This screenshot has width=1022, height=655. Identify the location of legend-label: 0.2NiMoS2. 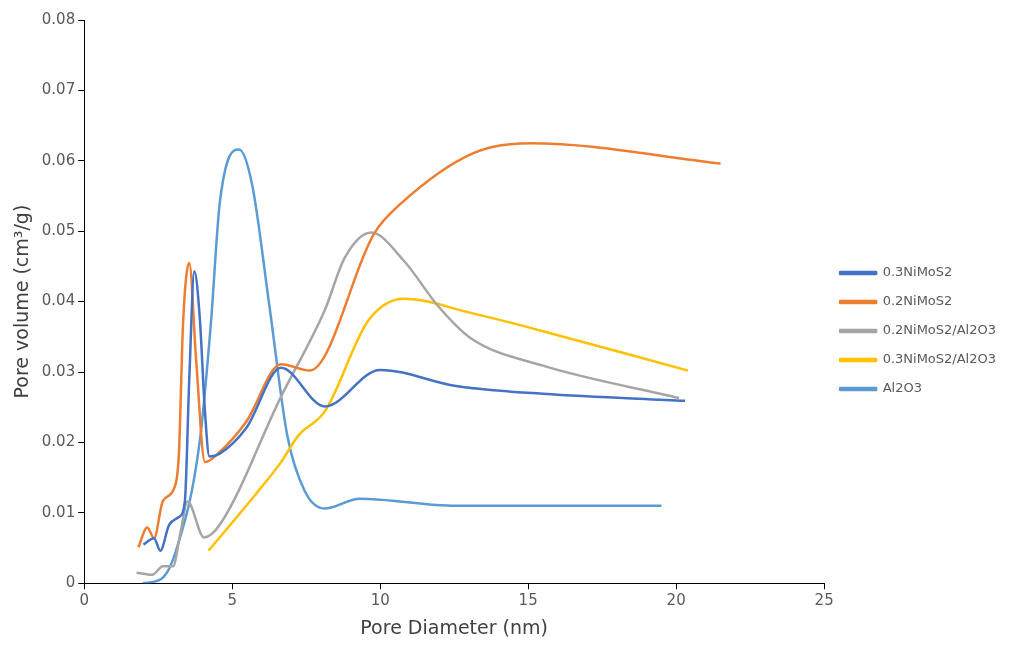
(917, 301).